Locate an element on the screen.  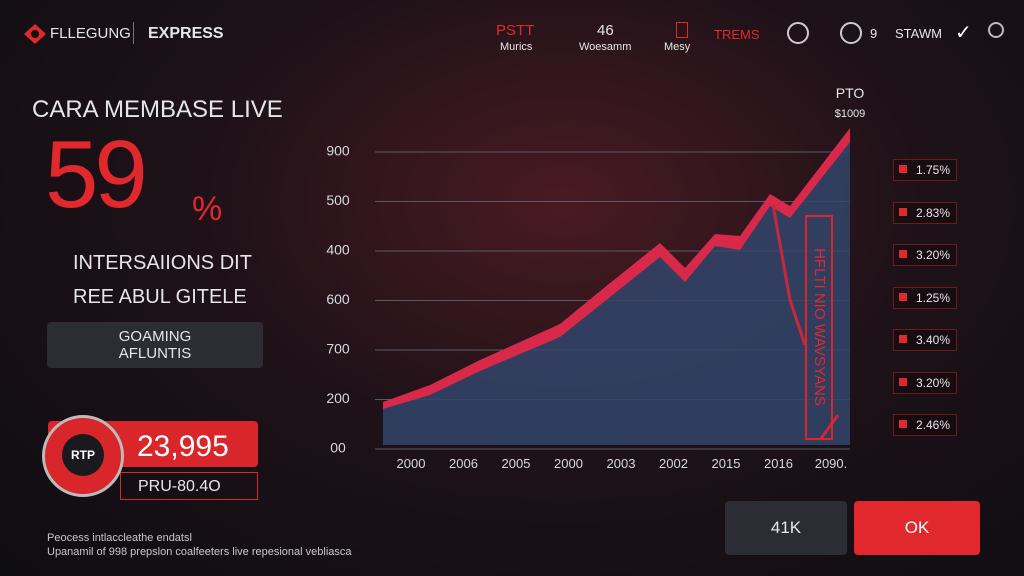
trends: TREMS is located at coordinates (737, 34).